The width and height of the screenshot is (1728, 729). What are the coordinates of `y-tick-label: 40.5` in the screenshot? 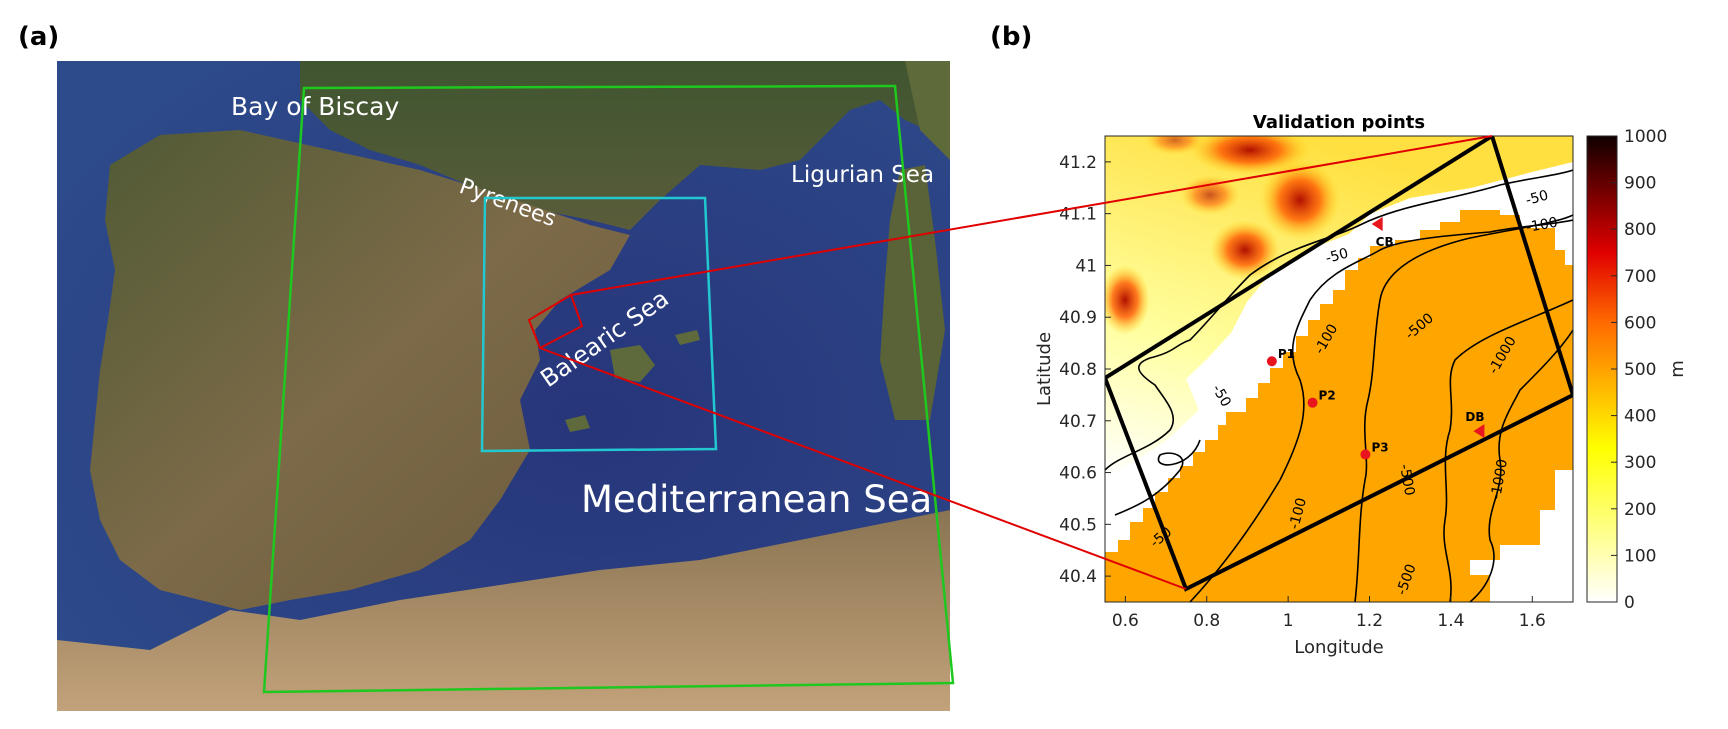 It's located at (1078, 525).